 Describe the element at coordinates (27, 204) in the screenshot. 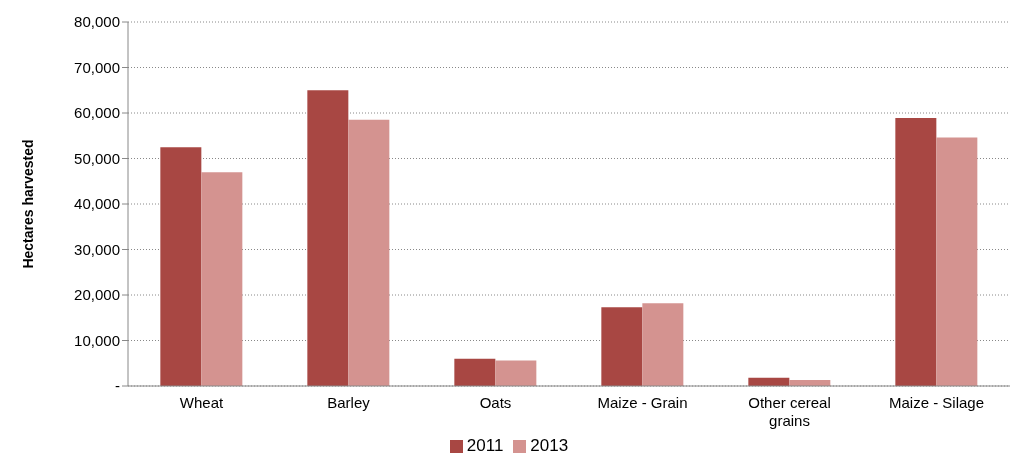

I see `y-axis-title: Hectares harvested` at that location.